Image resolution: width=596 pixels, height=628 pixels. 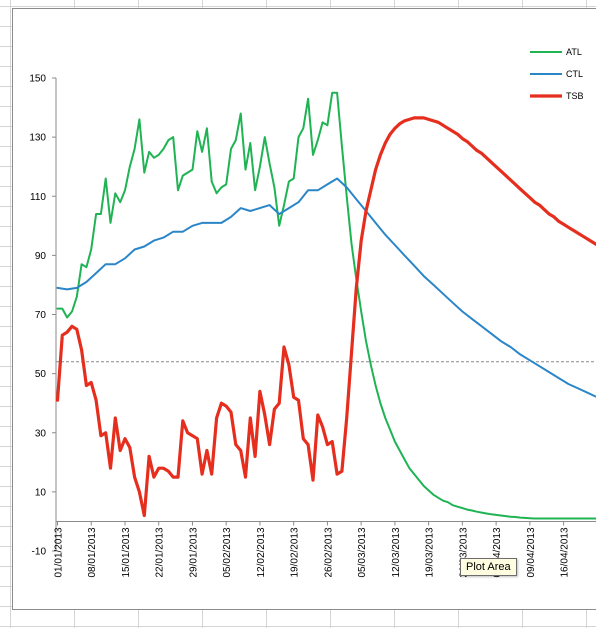 What do you see at coordinates (41, 374) in the screenshot?
I see `y-tick-label: 50` at bounding box center [41, 374].